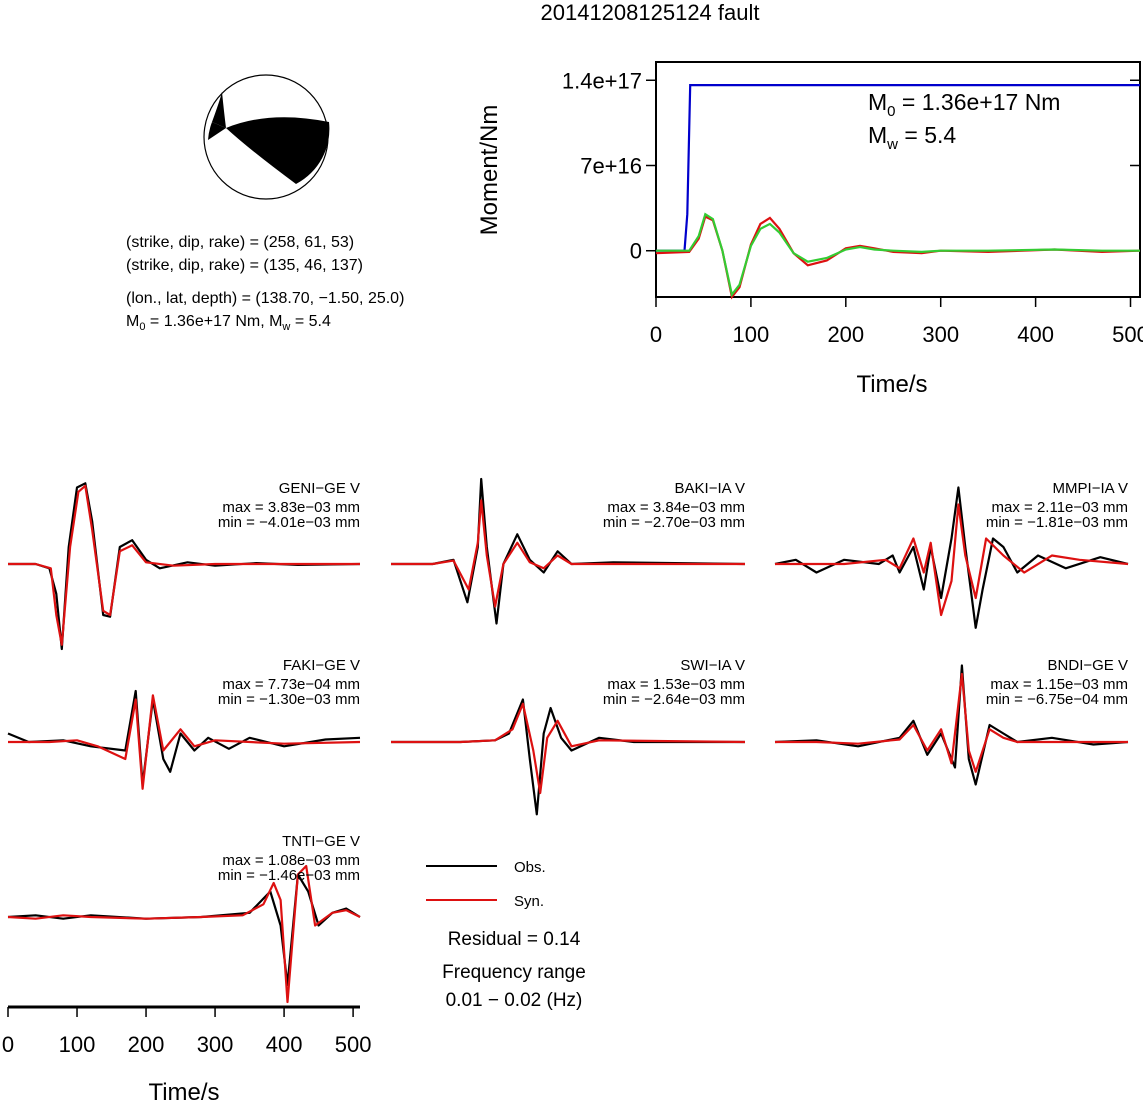 The image size is (1143, 1103). I want to click on station-min: min = −1.46e−03 mm, so click(289, 875).